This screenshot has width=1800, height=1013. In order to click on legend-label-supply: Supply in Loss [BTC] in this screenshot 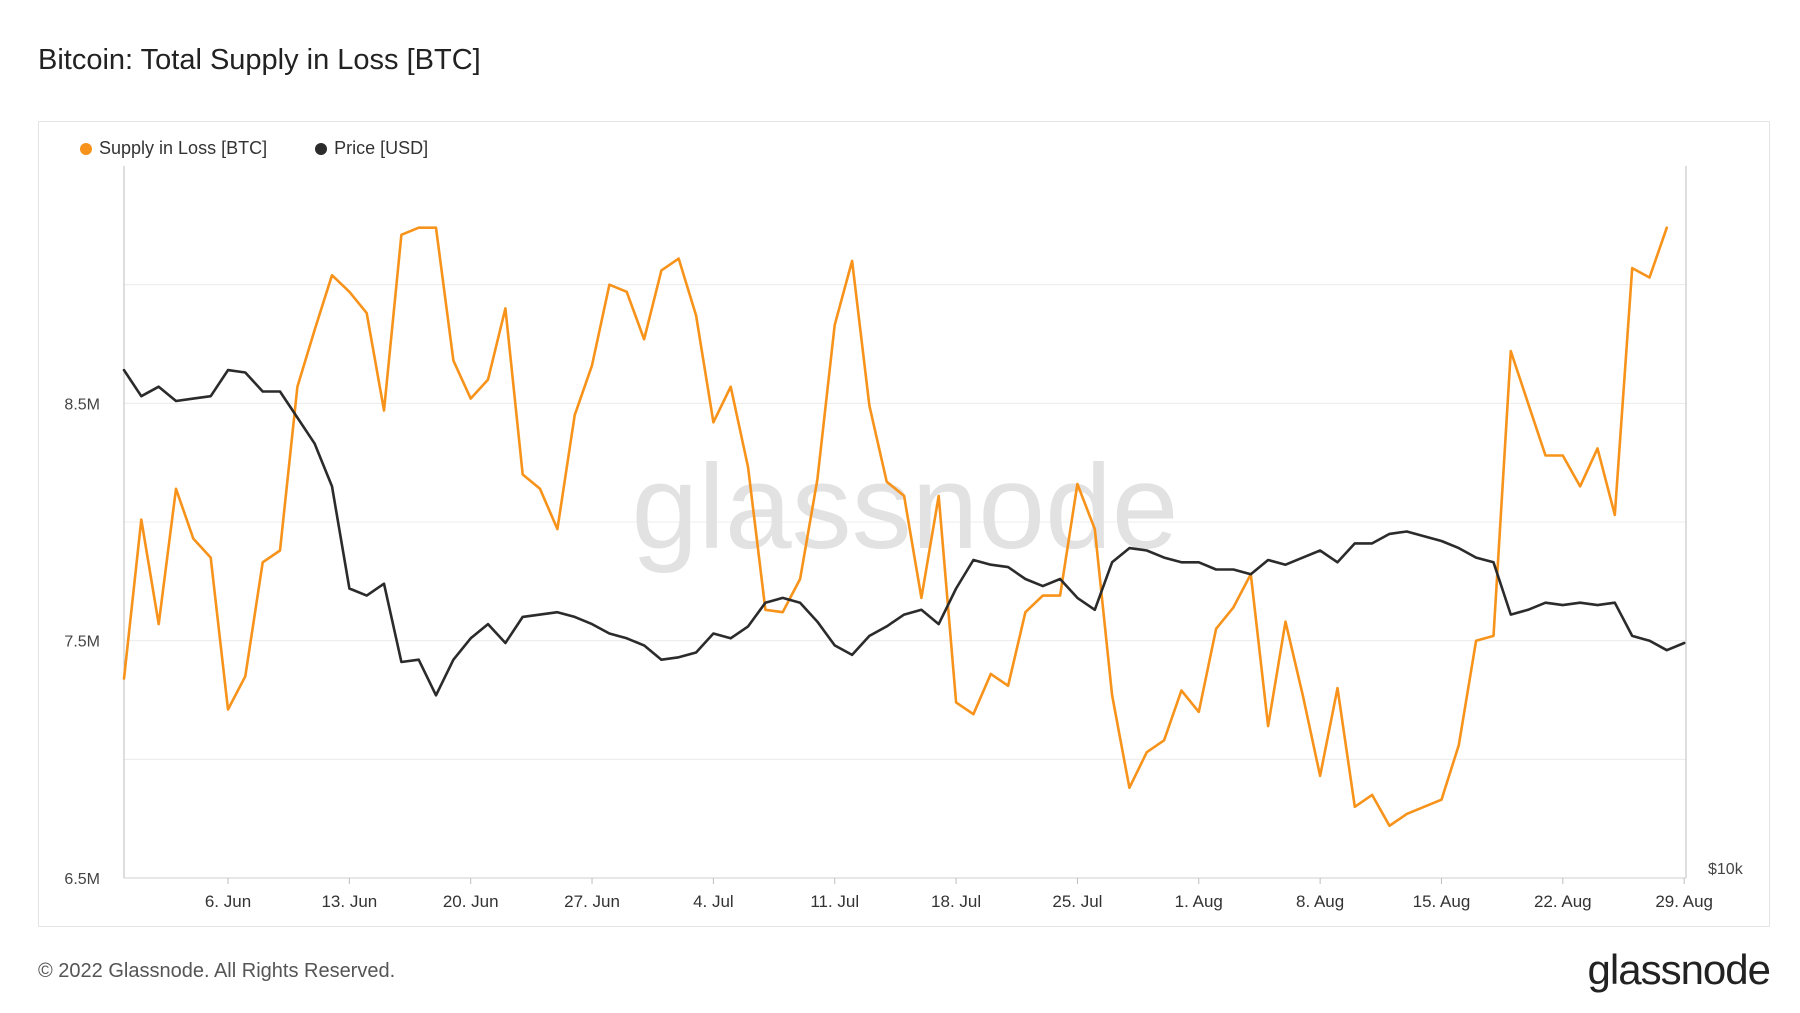, I will do `click(183, 148)`.